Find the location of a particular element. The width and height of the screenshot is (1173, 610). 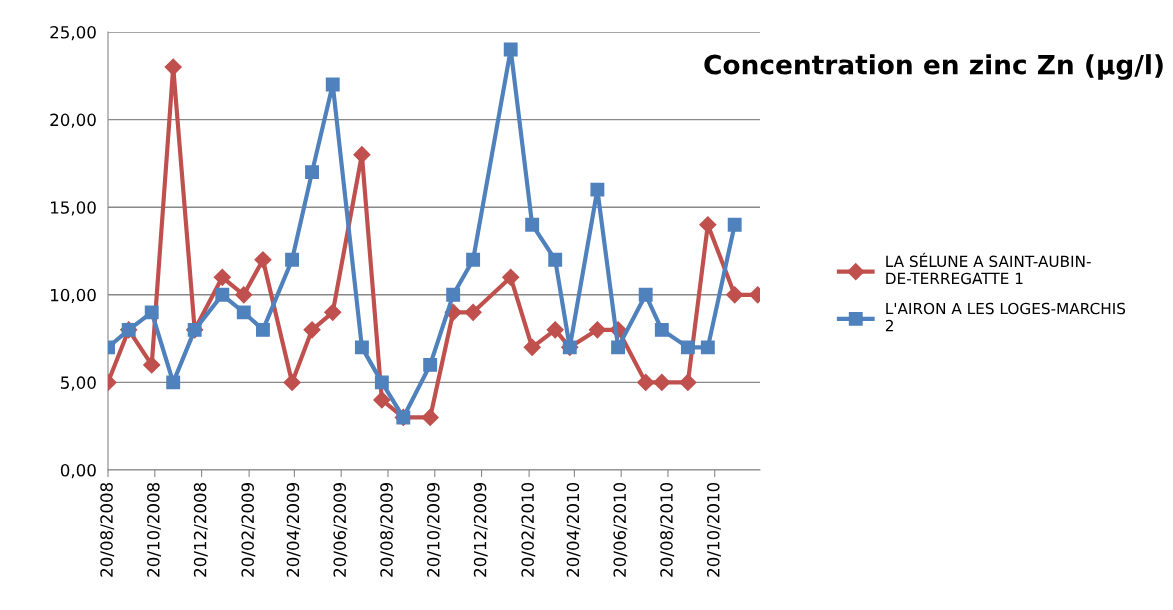

legend-label: LA SÉLUNE A SAINT-AUBIN-DE-TERREGATTE 1 is located at coordinates (988, 268).